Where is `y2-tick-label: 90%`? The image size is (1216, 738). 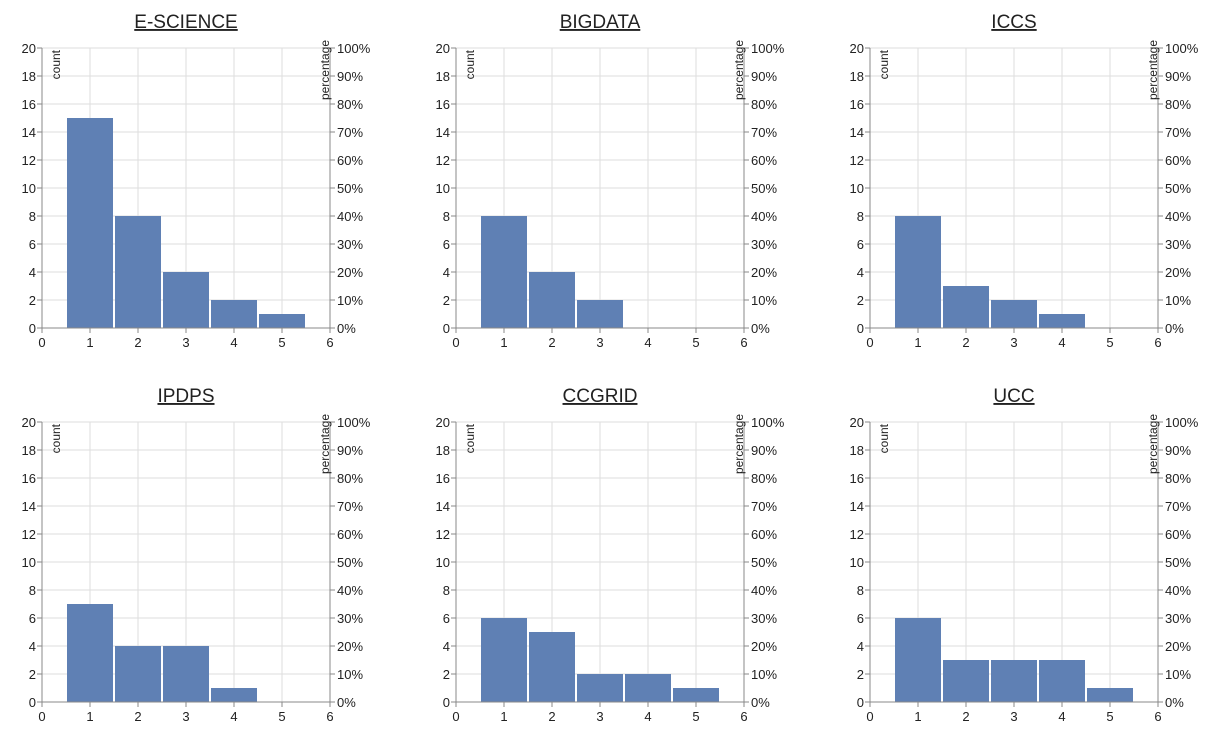
y2-tick-label: 90% is located at coordinates (350, 76).